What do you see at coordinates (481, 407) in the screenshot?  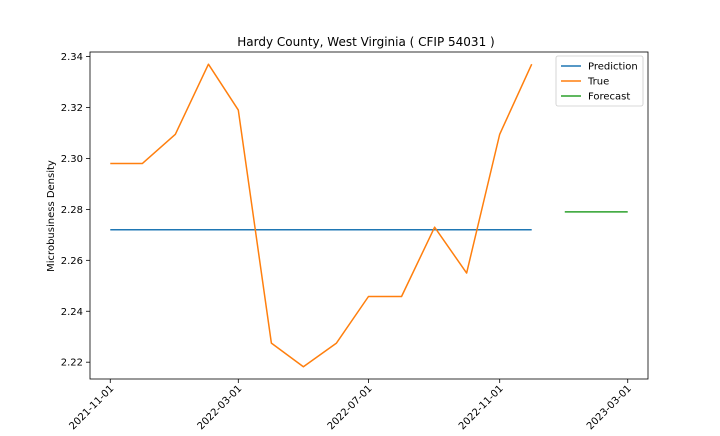 I see `x-tick-label: 2022-11-01` at bounding box center [481, 407].